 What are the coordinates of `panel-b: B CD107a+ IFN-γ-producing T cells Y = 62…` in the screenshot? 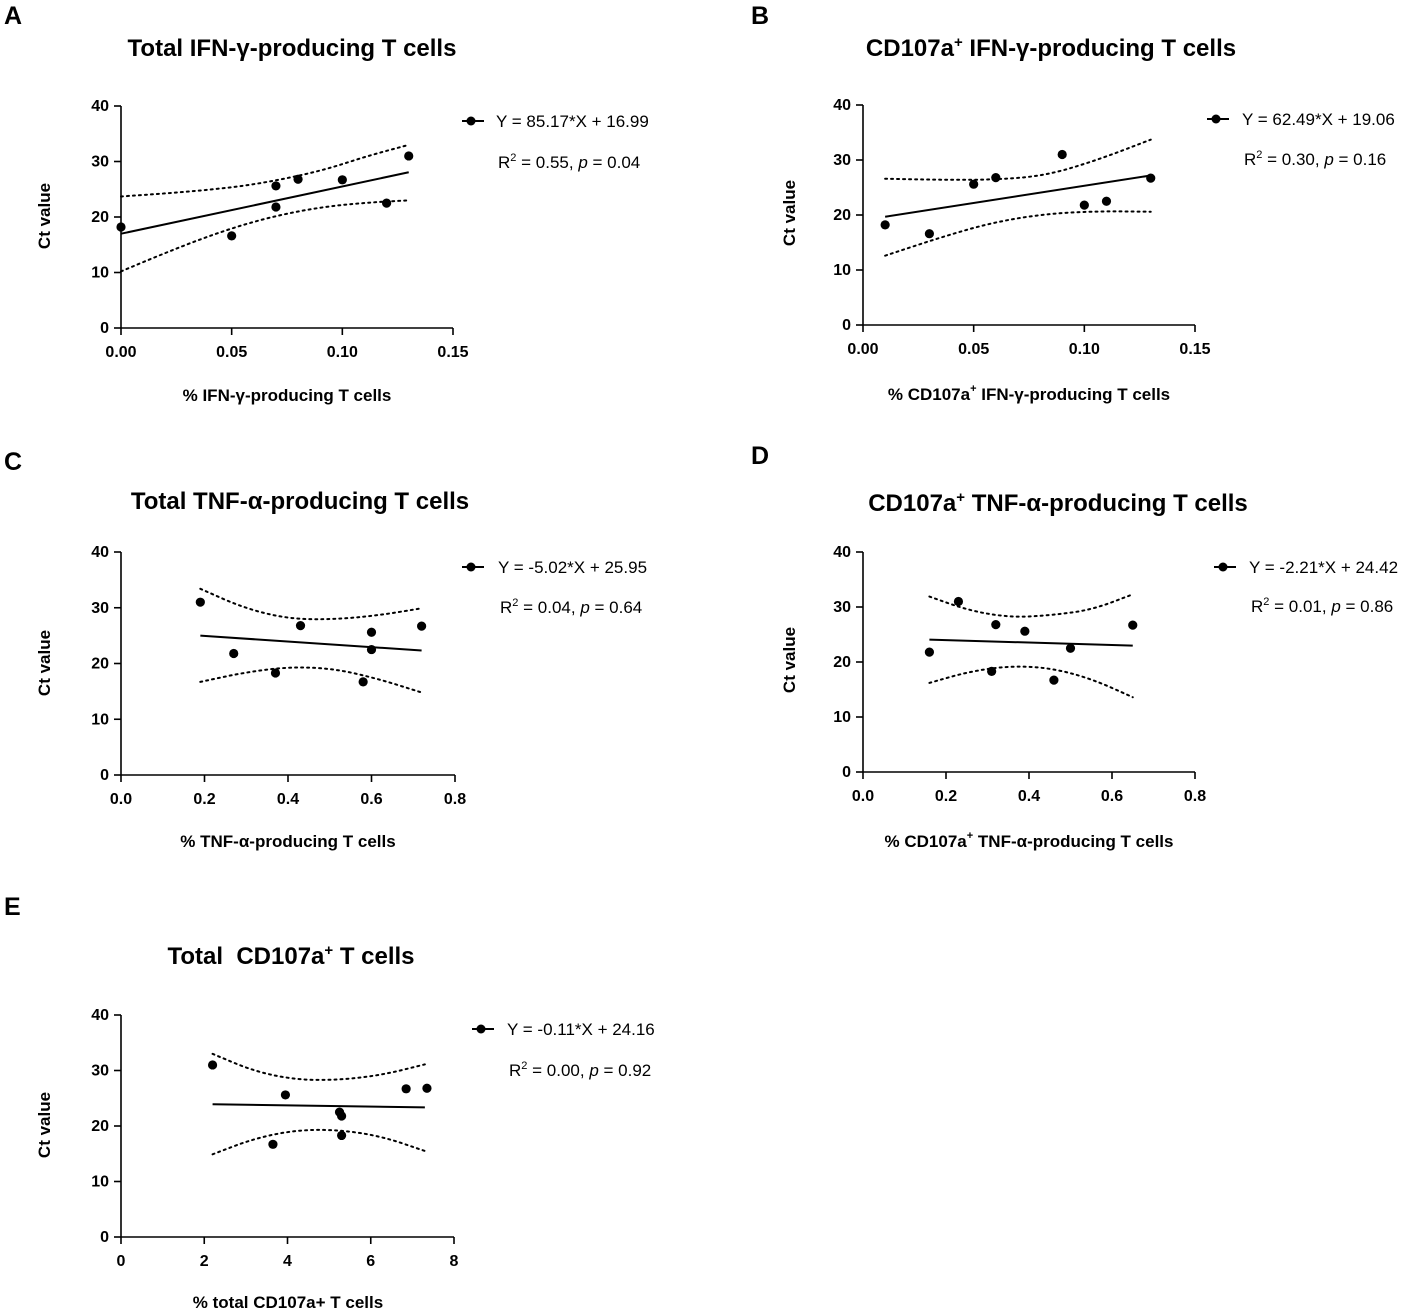 It's located at (1073, 203).